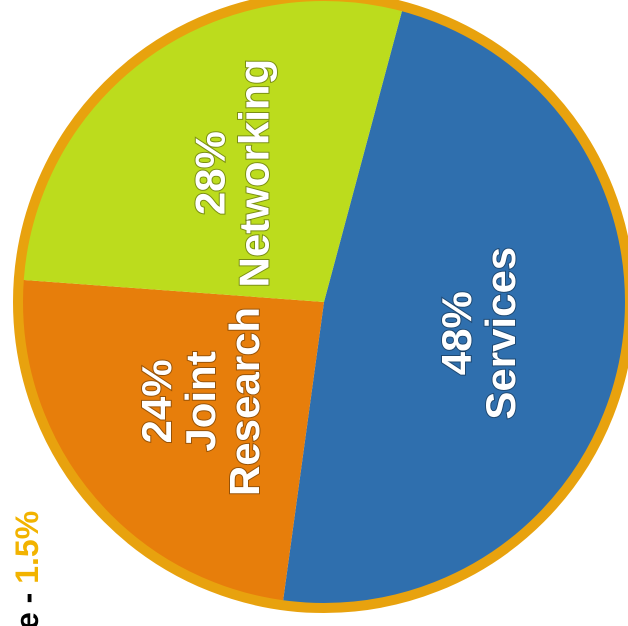 This screenshot has width=628, height=626. Describe the element at coordinates (156, 401) in the screenshot. I see `slice-percent-1: 24%` at that location.